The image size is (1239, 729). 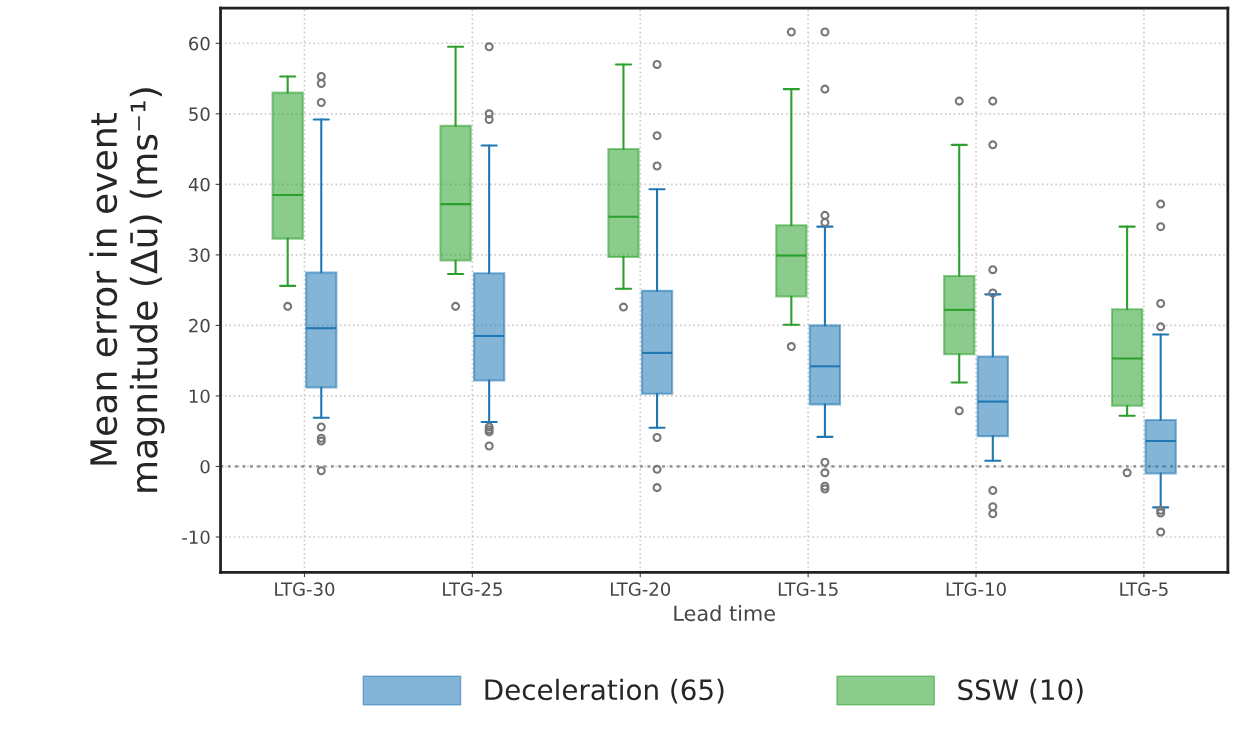 I want to click on y-tick-label: 20, so click(x=199, y=325).